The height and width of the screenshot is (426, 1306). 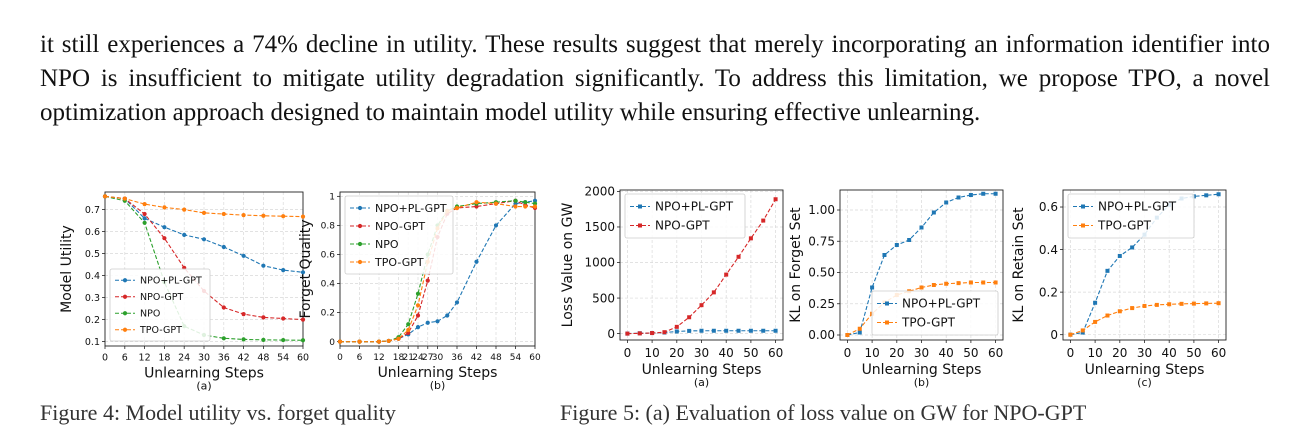 I want to click on x-tick-label: 50, so click(x=970, y=353).